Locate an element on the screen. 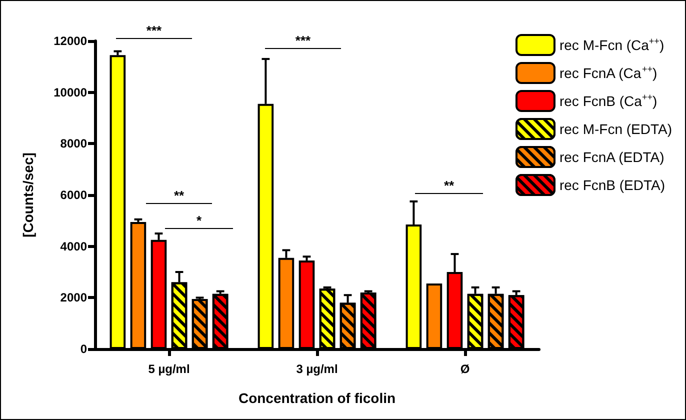 The width and height of the screenshot is (686, 420). legend-label: rec FcnA (Ca++) is located at coordinates (608, 72).